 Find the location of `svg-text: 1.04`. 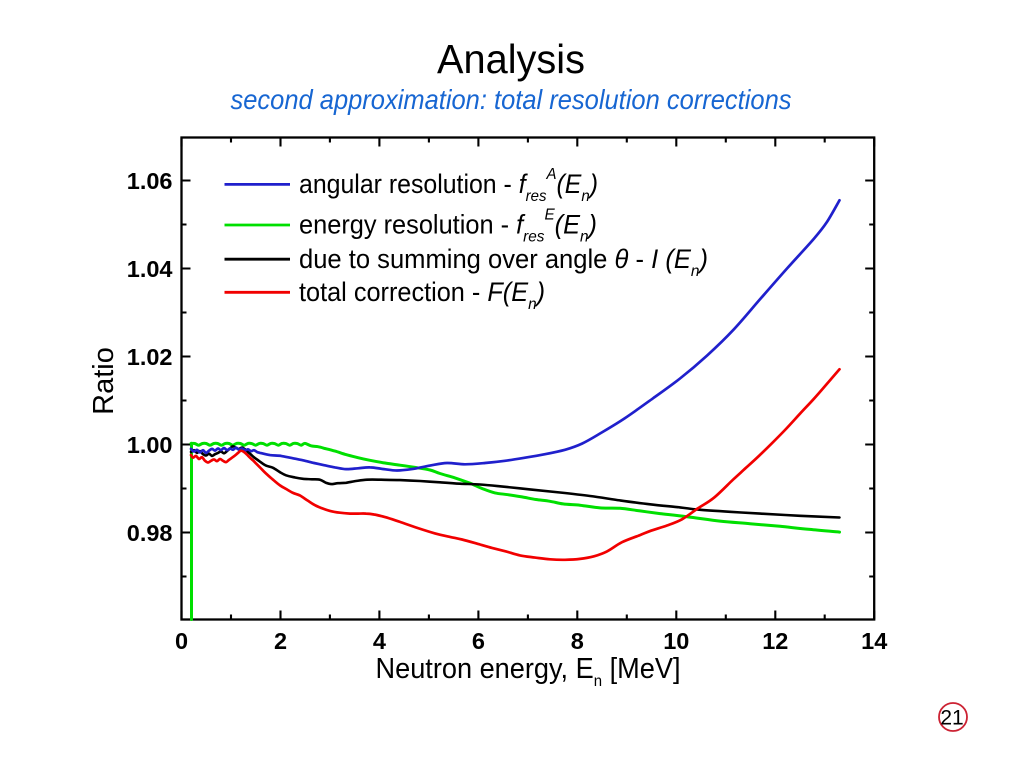

svg-text: 1.04 is located at coordinates (150, 269).